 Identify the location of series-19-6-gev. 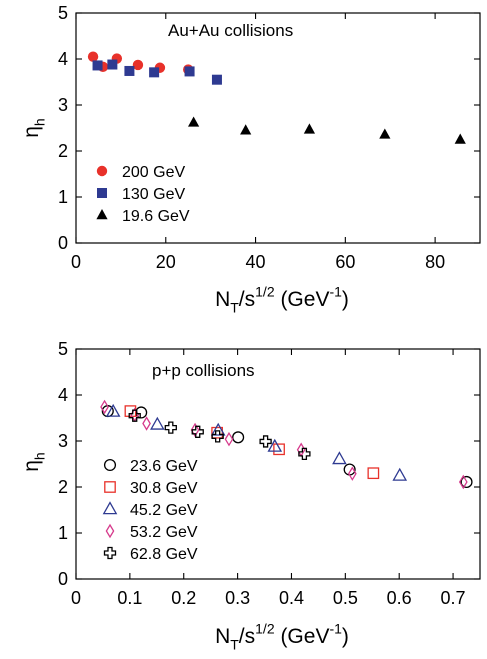
(327, 130).